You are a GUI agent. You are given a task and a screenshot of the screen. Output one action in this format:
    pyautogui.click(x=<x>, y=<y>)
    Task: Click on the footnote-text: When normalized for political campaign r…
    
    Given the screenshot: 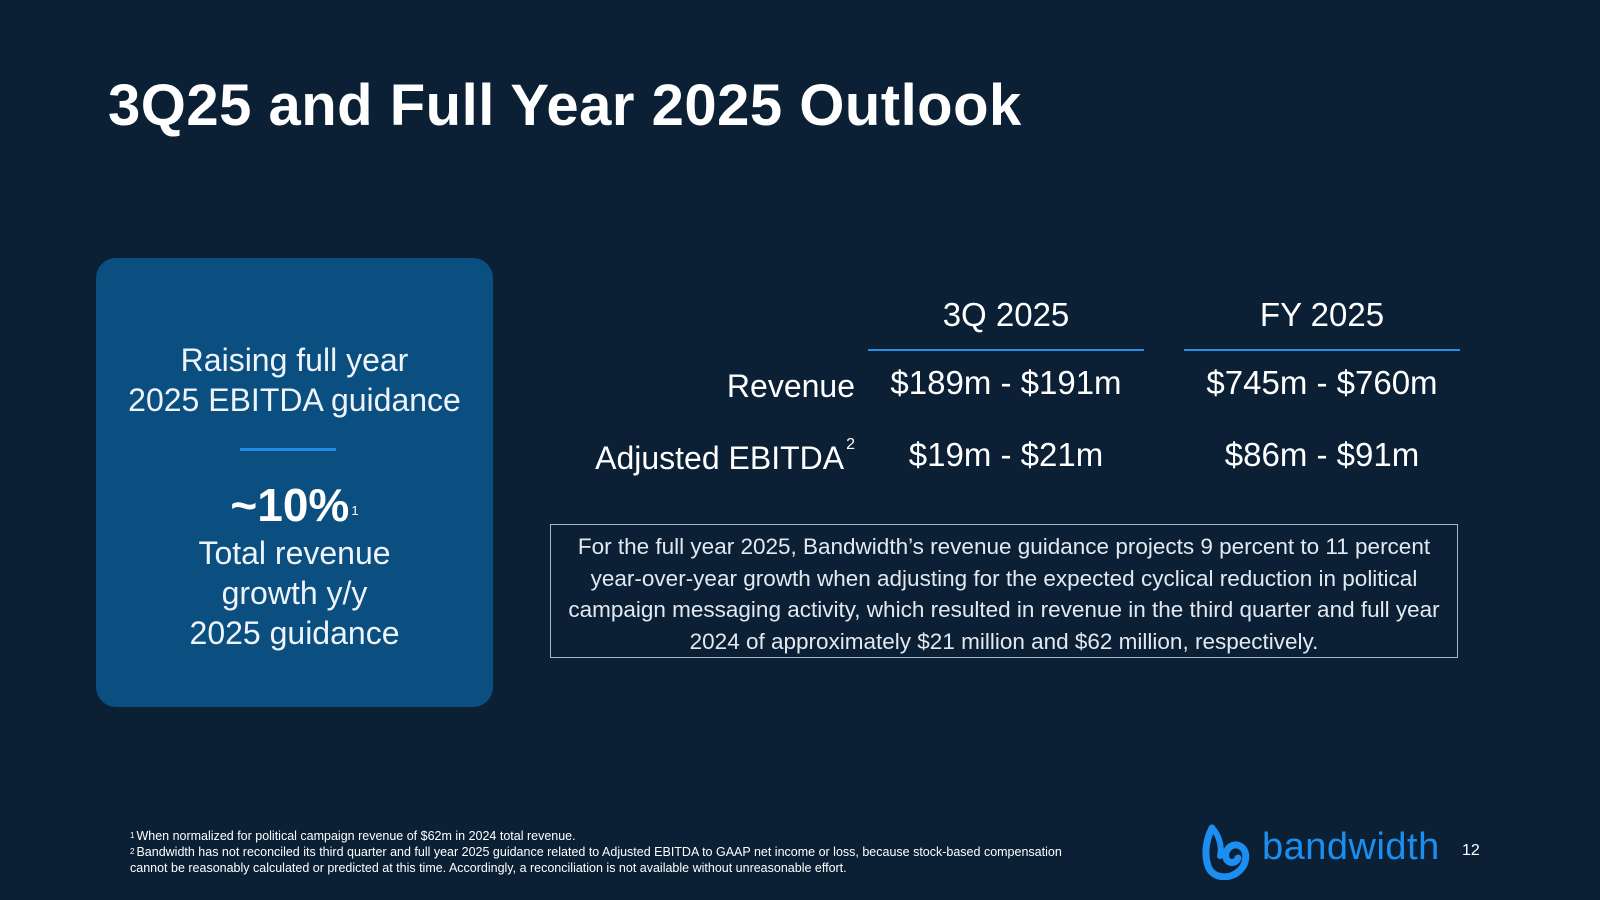 What is the action you would take?
    pyautogui.click(x=356, y=836)
    